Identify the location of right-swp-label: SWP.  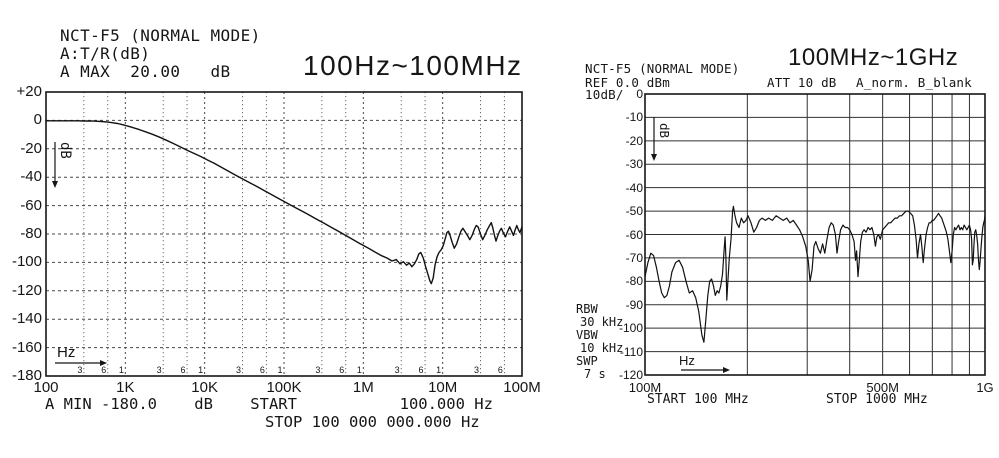
(587, 361).